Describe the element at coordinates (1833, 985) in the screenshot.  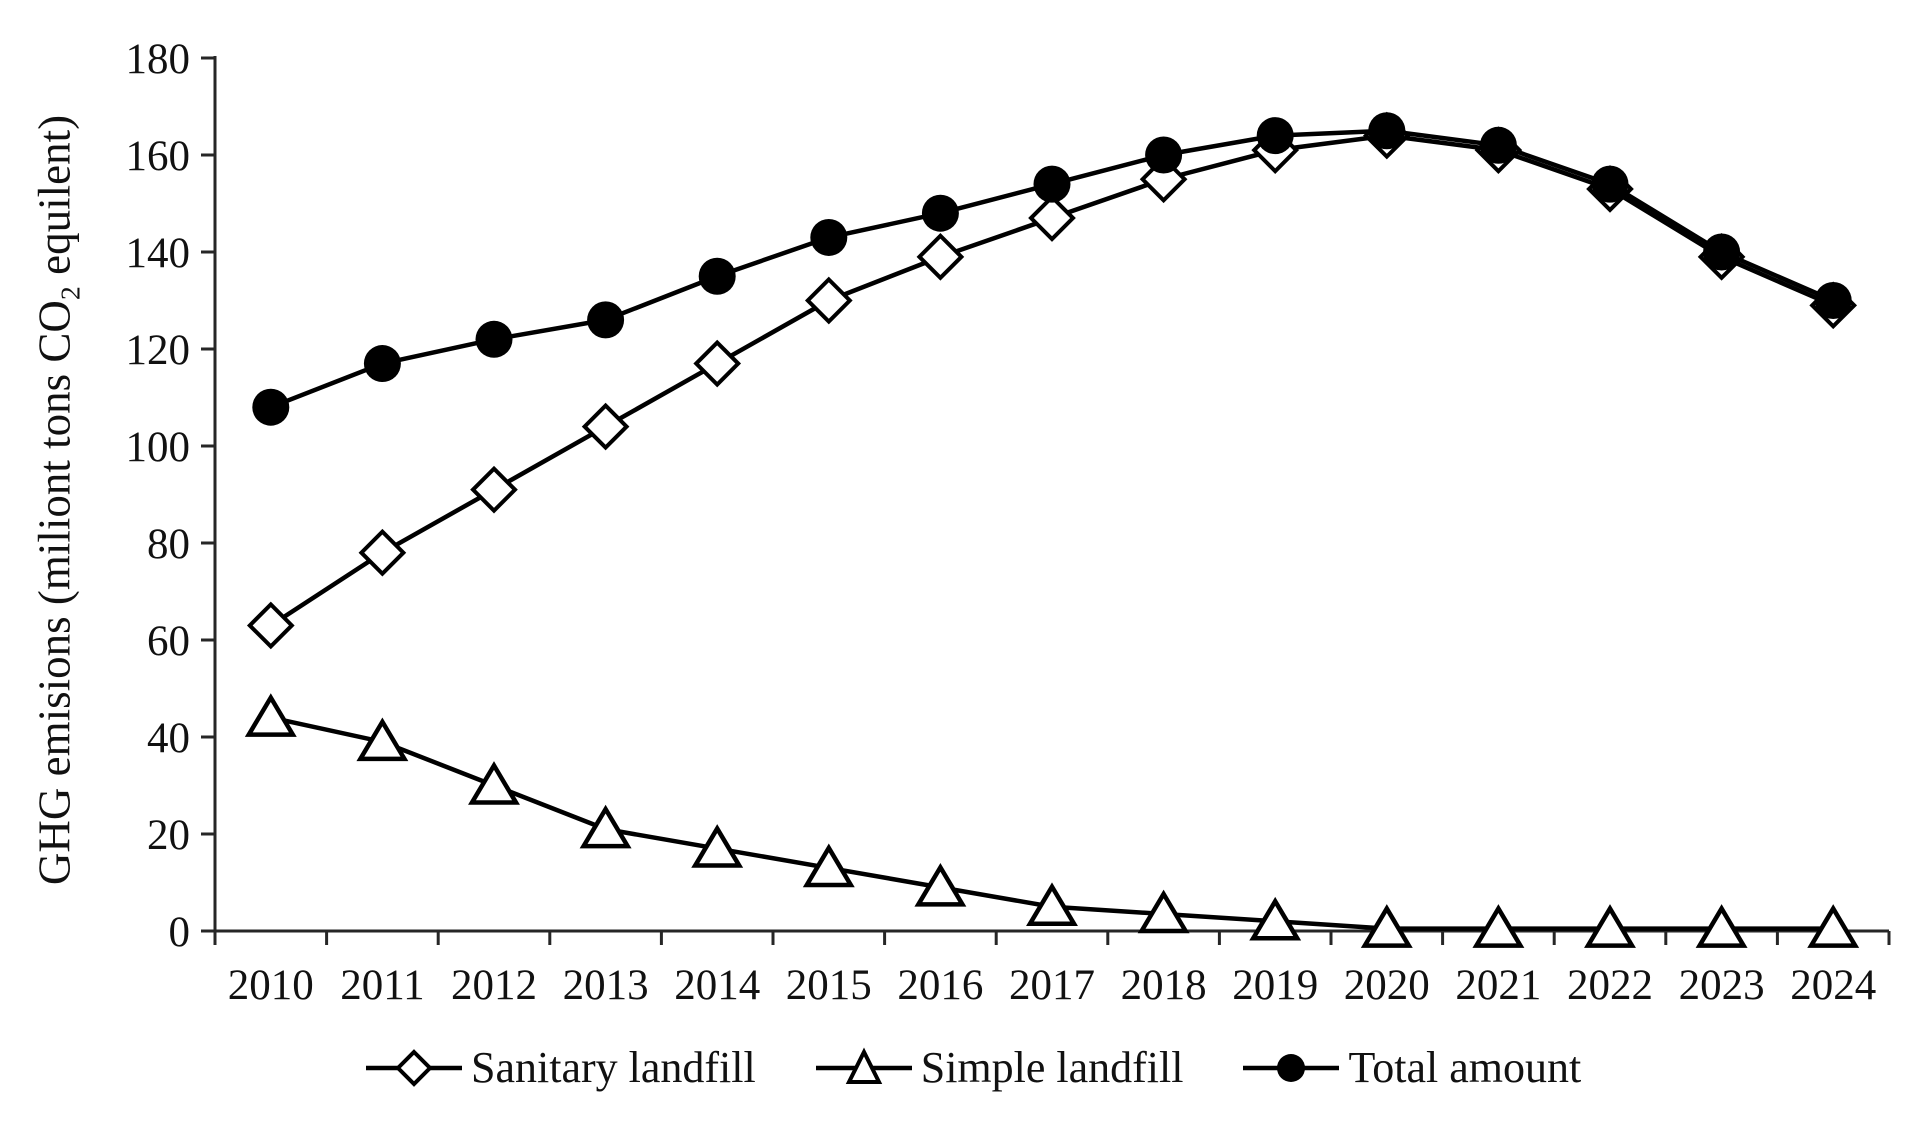
I see `x-tick-label: 2024` at that location.